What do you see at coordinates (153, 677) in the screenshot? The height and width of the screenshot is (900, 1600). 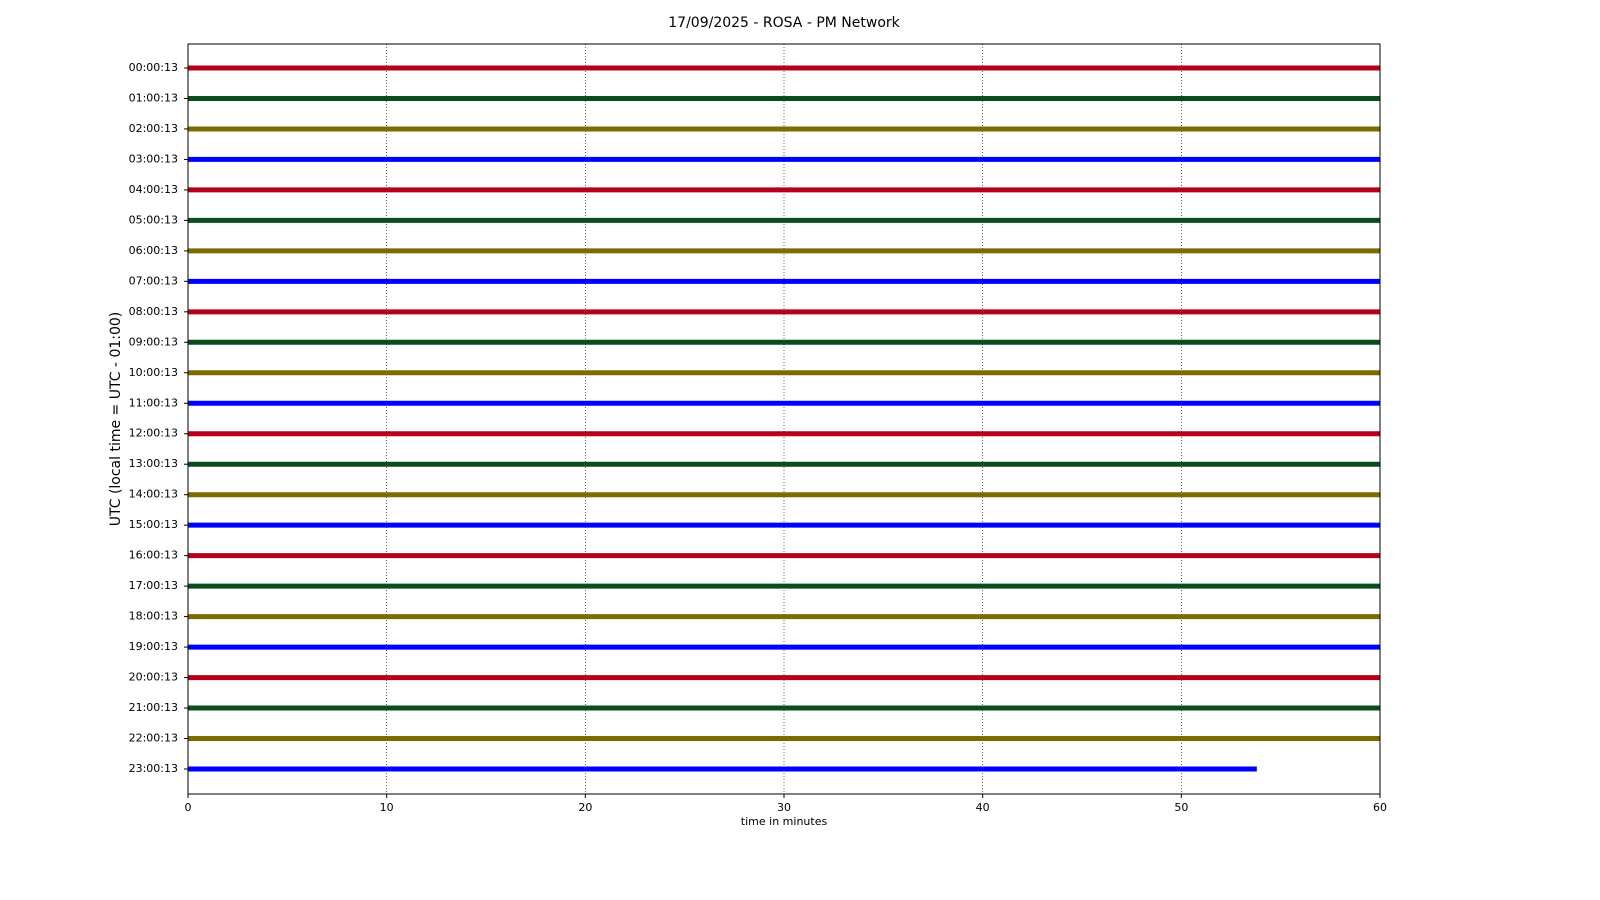 I see `y-tick-label: 20:00:13` at bounding box center [153, 677].